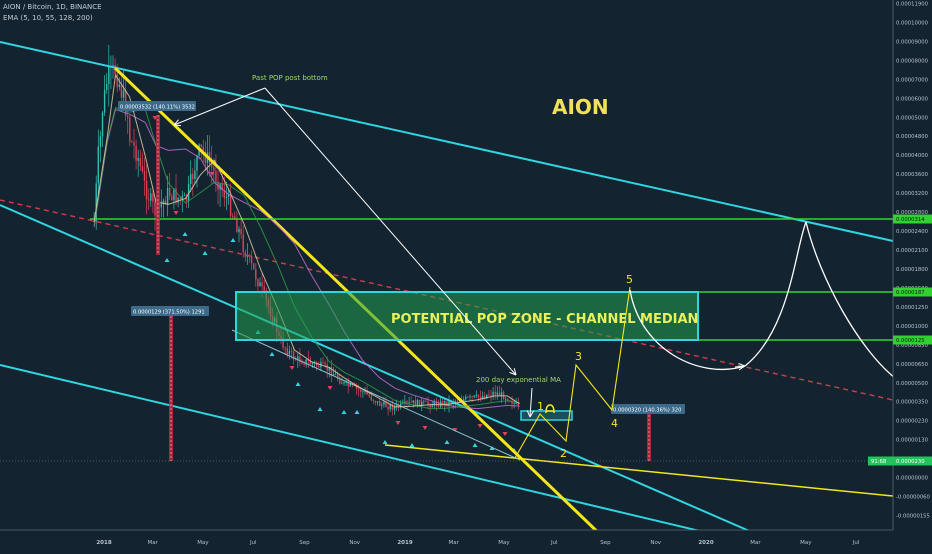 The width and height of the screenshot is (932, 554). What do you see at coordinates (912, 80) in the screenshot?
I see `y-tick-label: 0.00007000` at bounding box center [912, 80].